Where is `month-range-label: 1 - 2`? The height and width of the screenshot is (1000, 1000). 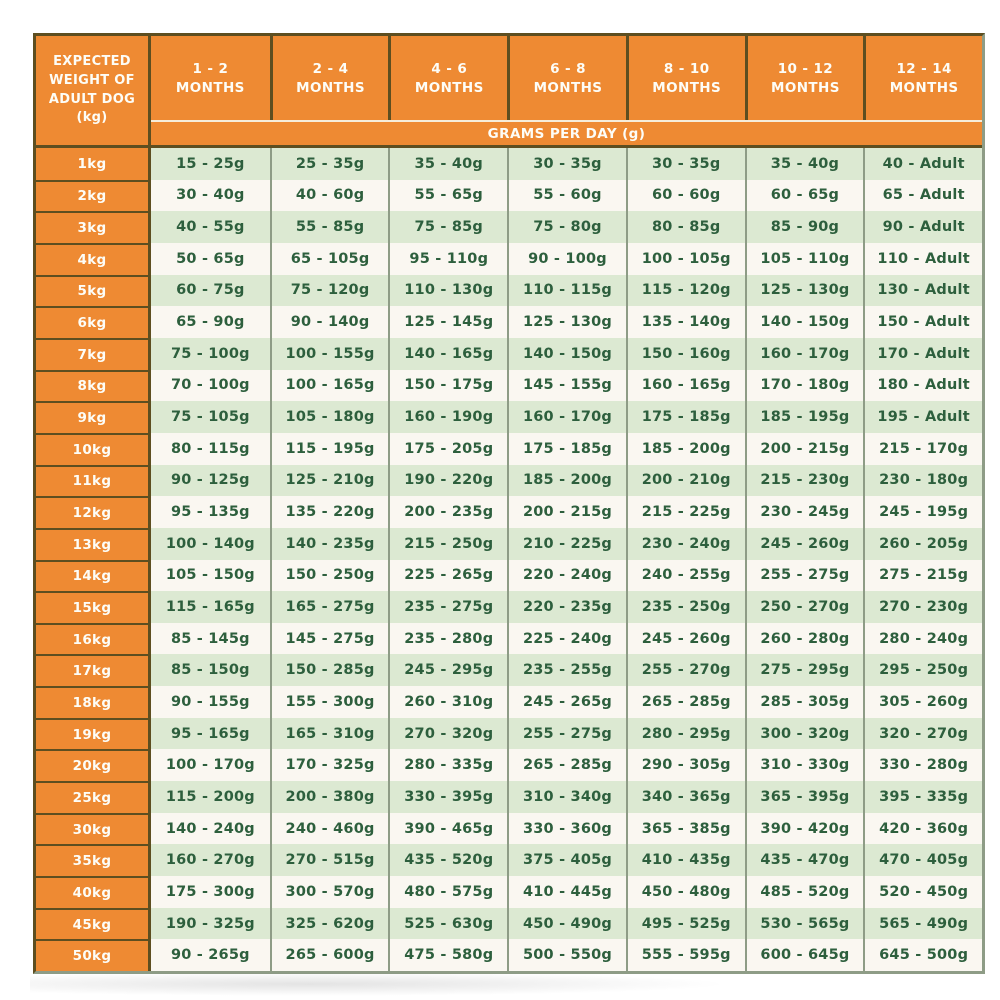
month-range-label: 1 - 2 is located at coordinates (210, 68).